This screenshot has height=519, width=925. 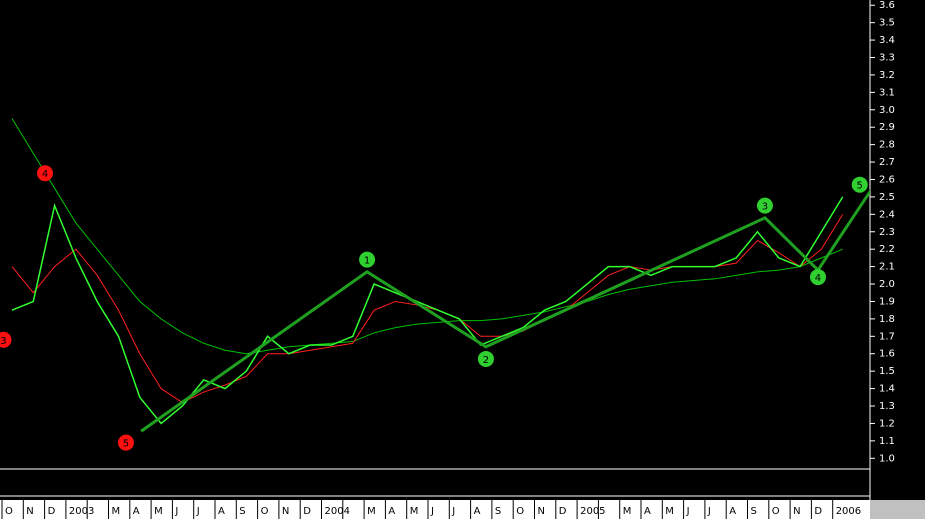 I want to click on y-tick-label: 1.2, so click(x=887, y=423).